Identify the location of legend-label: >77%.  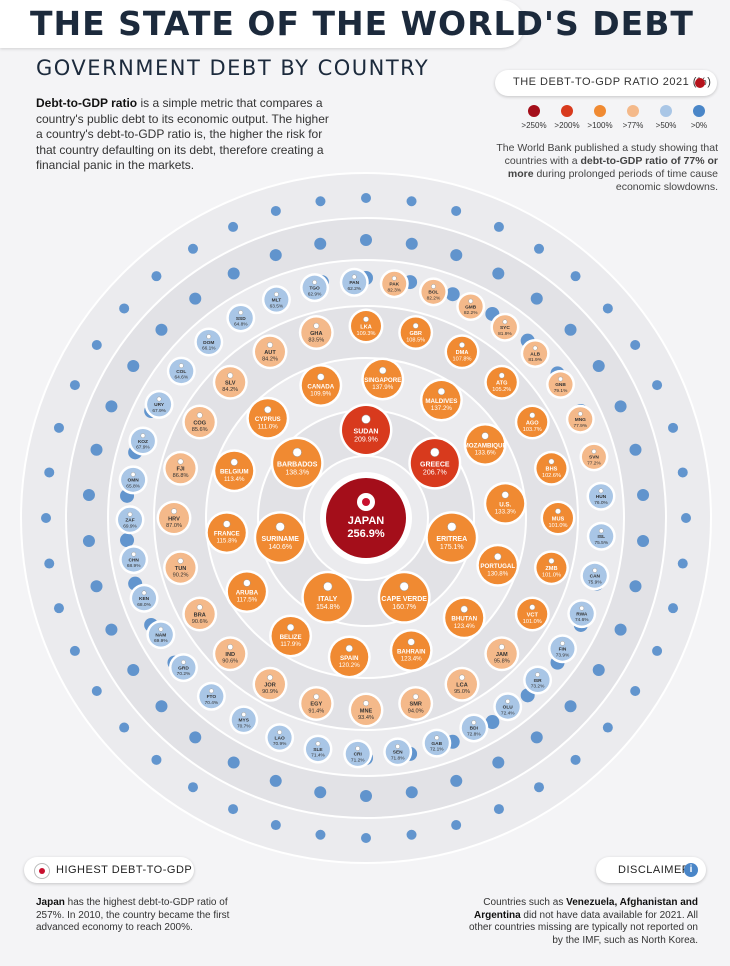
(633, 125).